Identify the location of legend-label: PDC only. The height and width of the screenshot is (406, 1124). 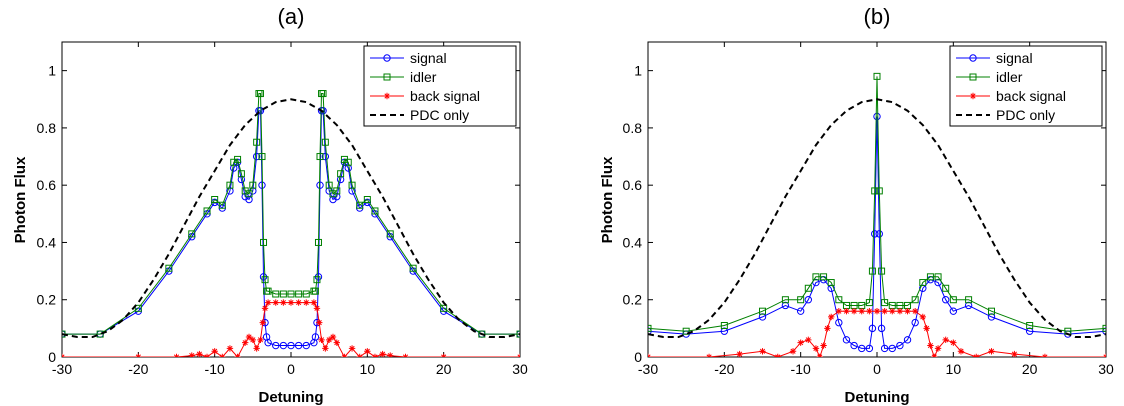
(439, 115).